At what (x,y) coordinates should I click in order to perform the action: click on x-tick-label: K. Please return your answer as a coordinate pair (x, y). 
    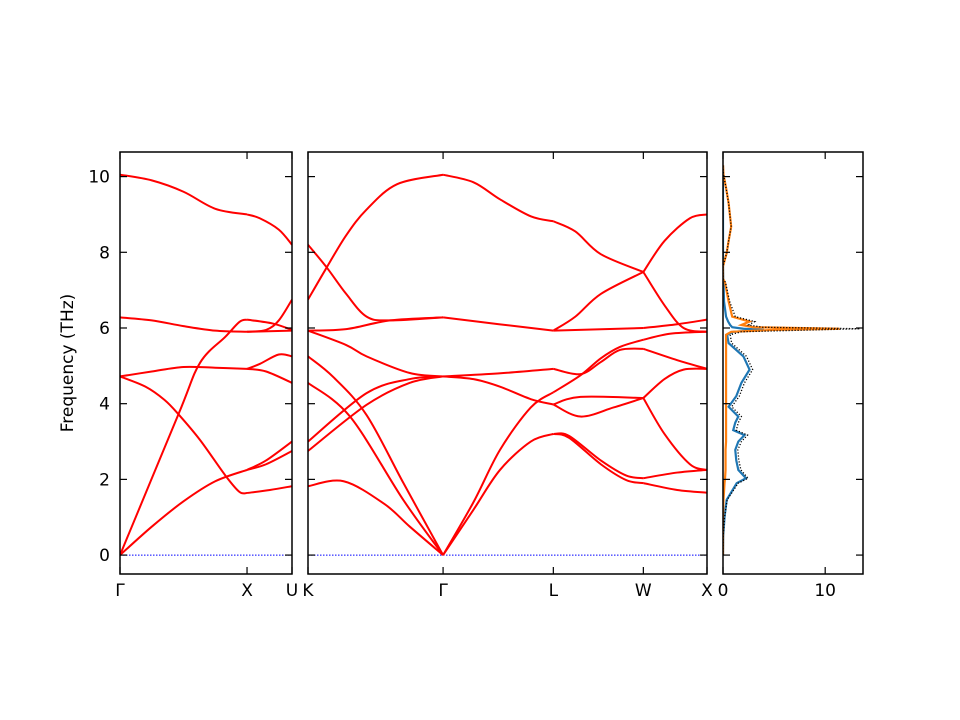
    Looking at the image, I should click on (308, 591).